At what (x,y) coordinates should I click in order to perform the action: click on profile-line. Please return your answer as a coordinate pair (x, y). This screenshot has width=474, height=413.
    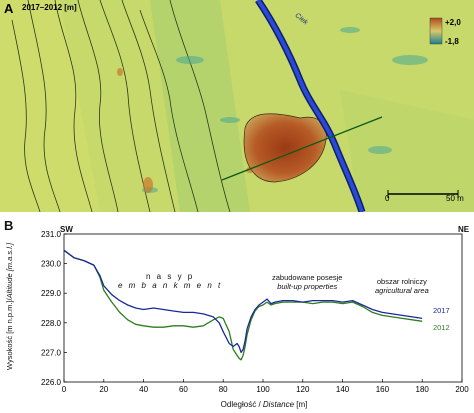
    Looking at the image, I should click on (302, 148).